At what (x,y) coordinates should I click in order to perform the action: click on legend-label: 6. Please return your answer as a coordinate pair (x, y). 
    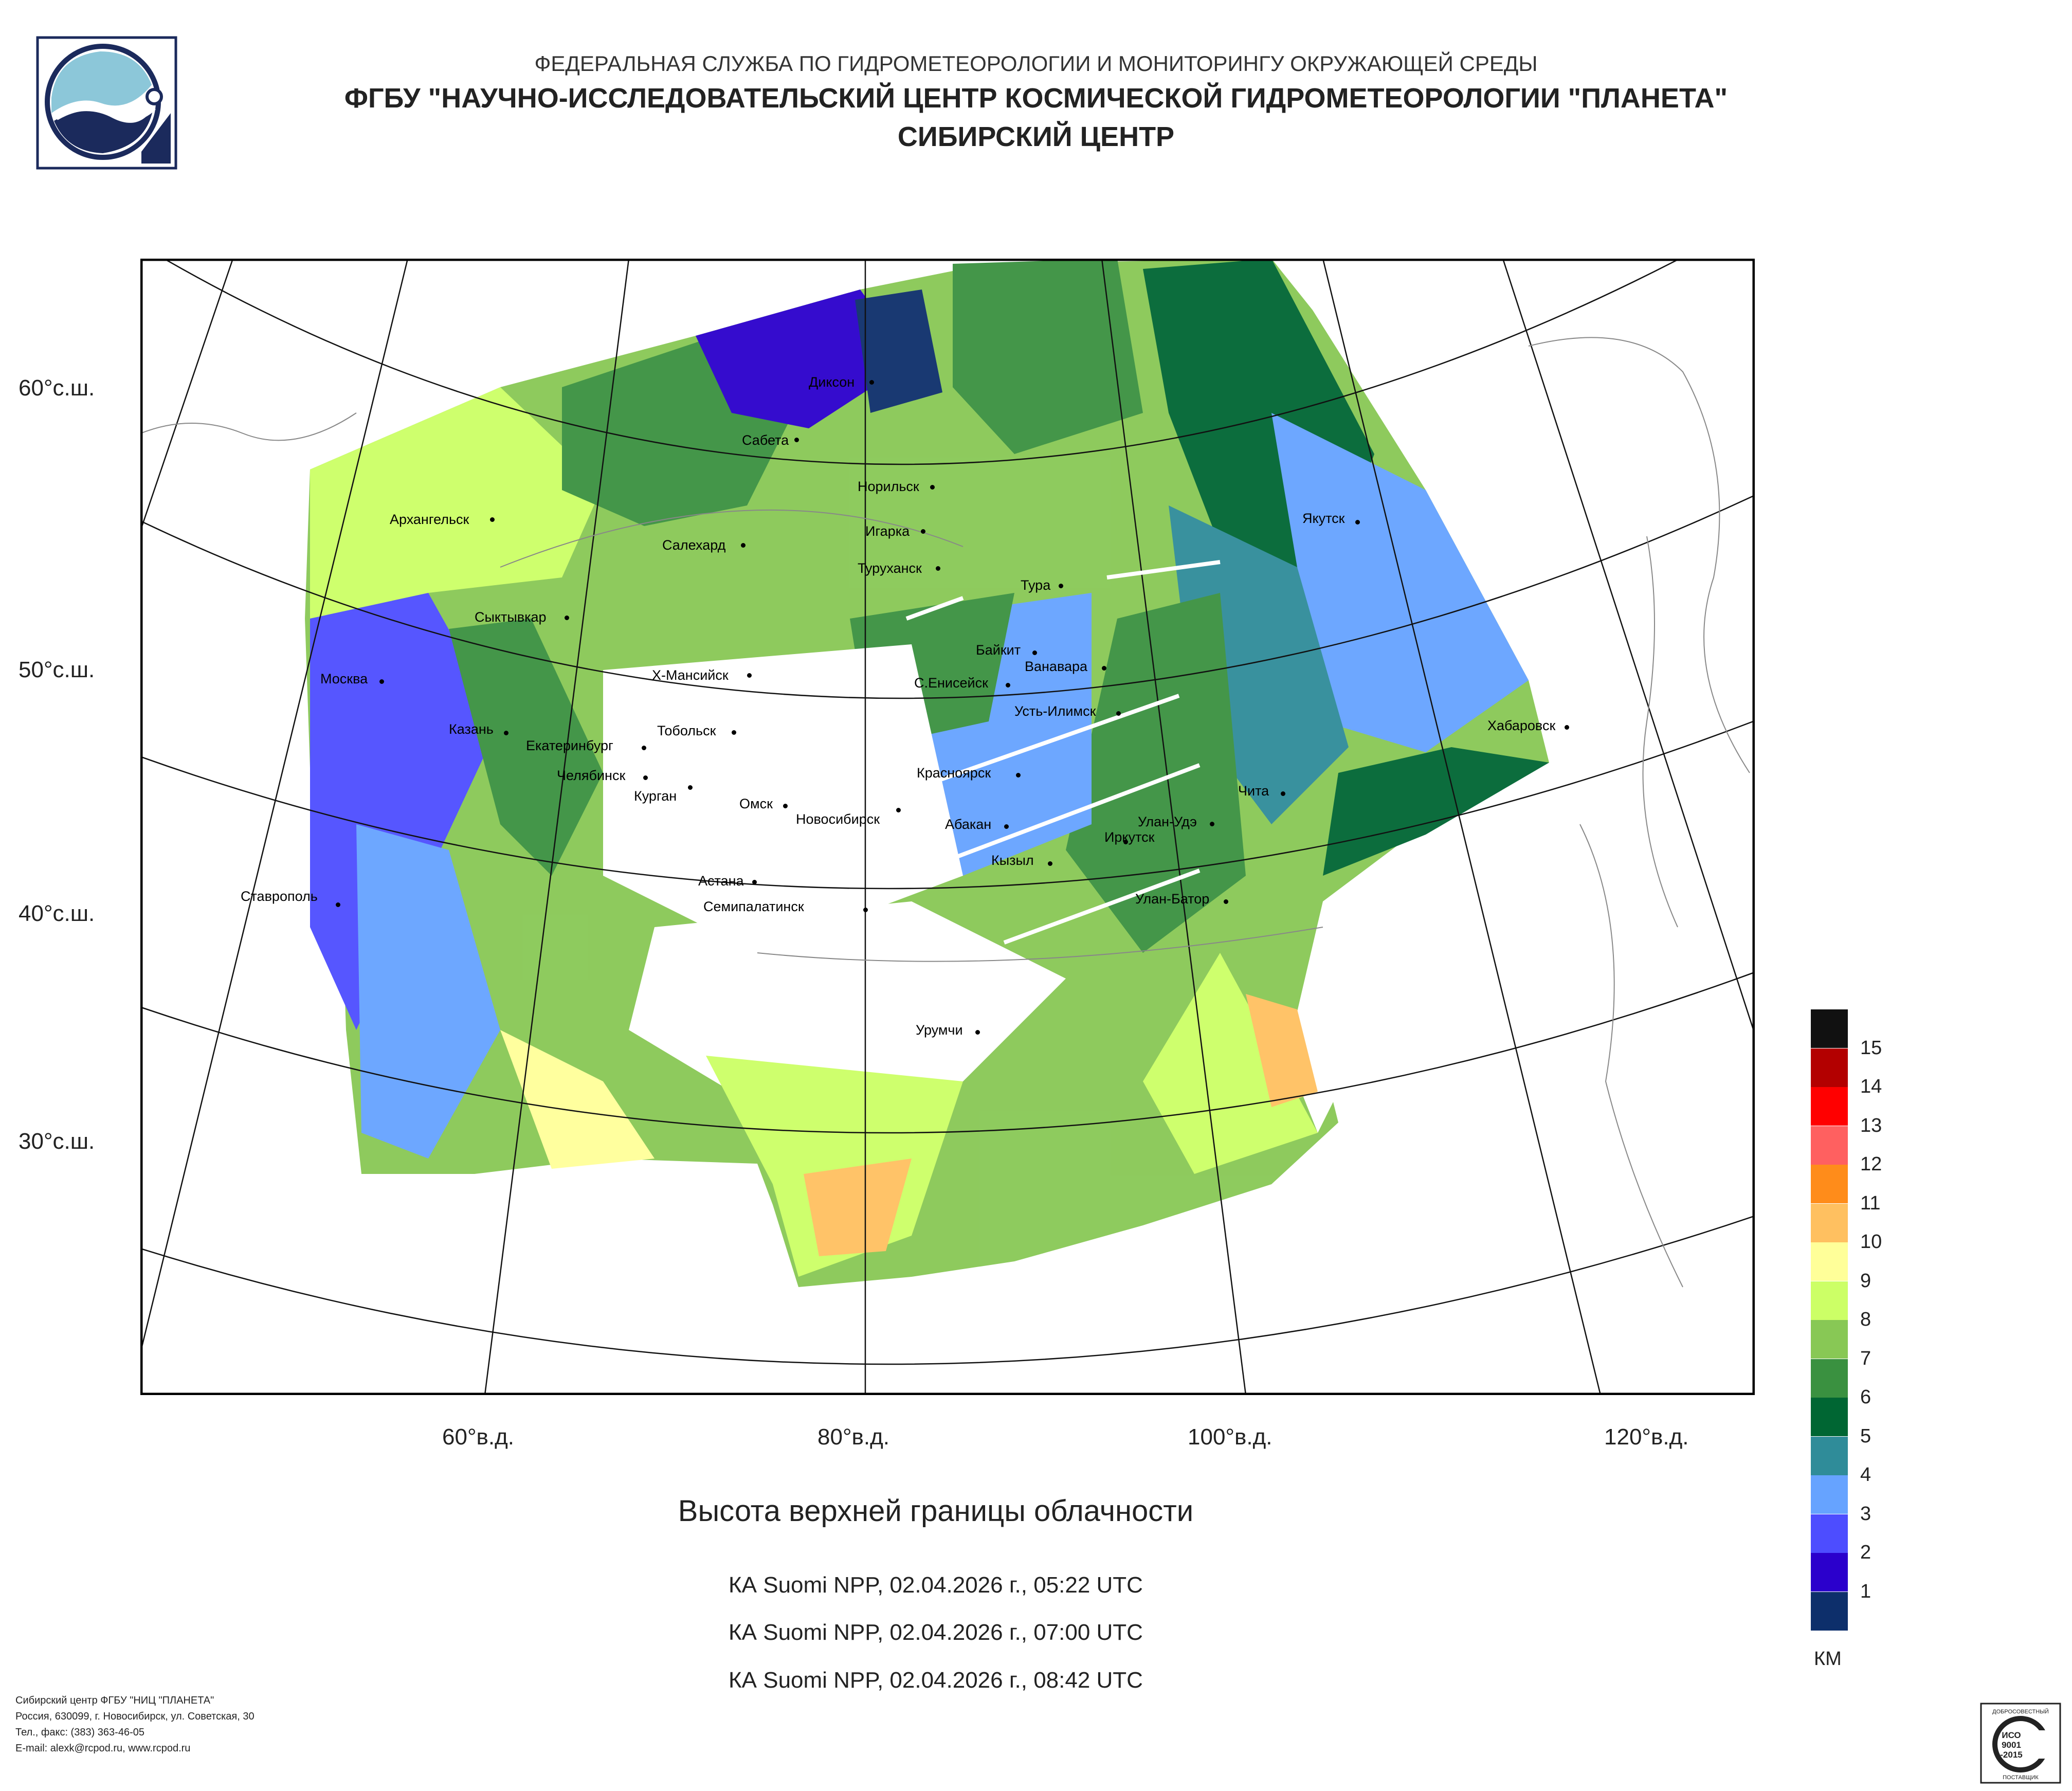
    Looking at the image, I should click on (1865, 1397).